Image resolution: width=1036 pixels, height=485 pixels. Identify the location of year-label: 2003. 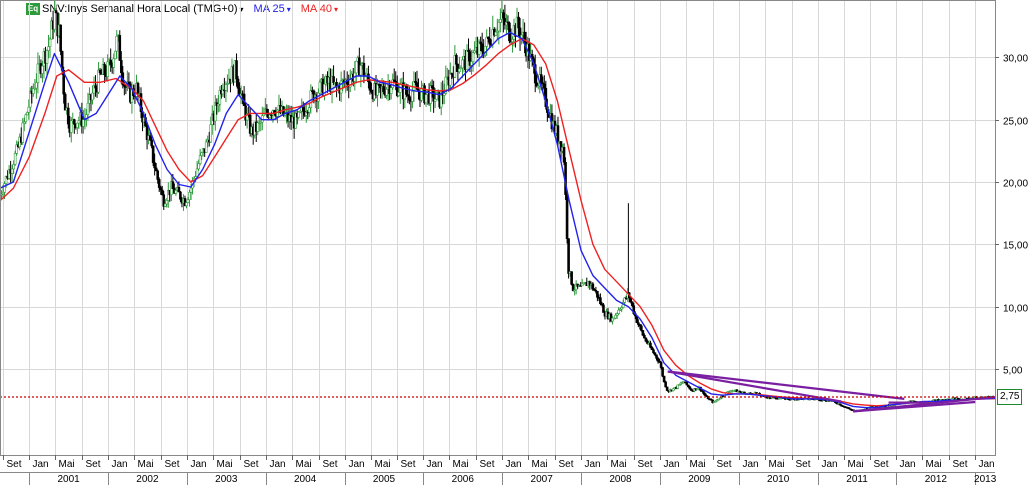
(226, 479).